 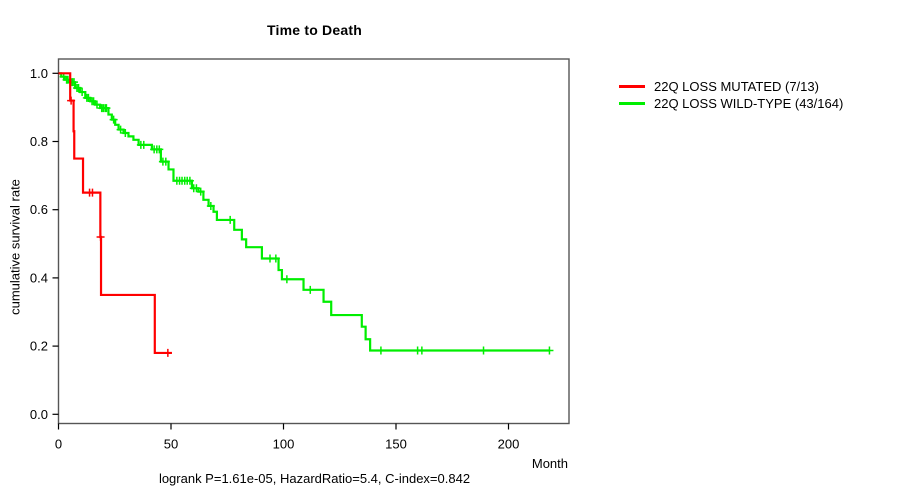 What do you see at coordinates (58, 444) in the screenshot?
I see `x-tick-label: 0` at bounding box center [58, 444].